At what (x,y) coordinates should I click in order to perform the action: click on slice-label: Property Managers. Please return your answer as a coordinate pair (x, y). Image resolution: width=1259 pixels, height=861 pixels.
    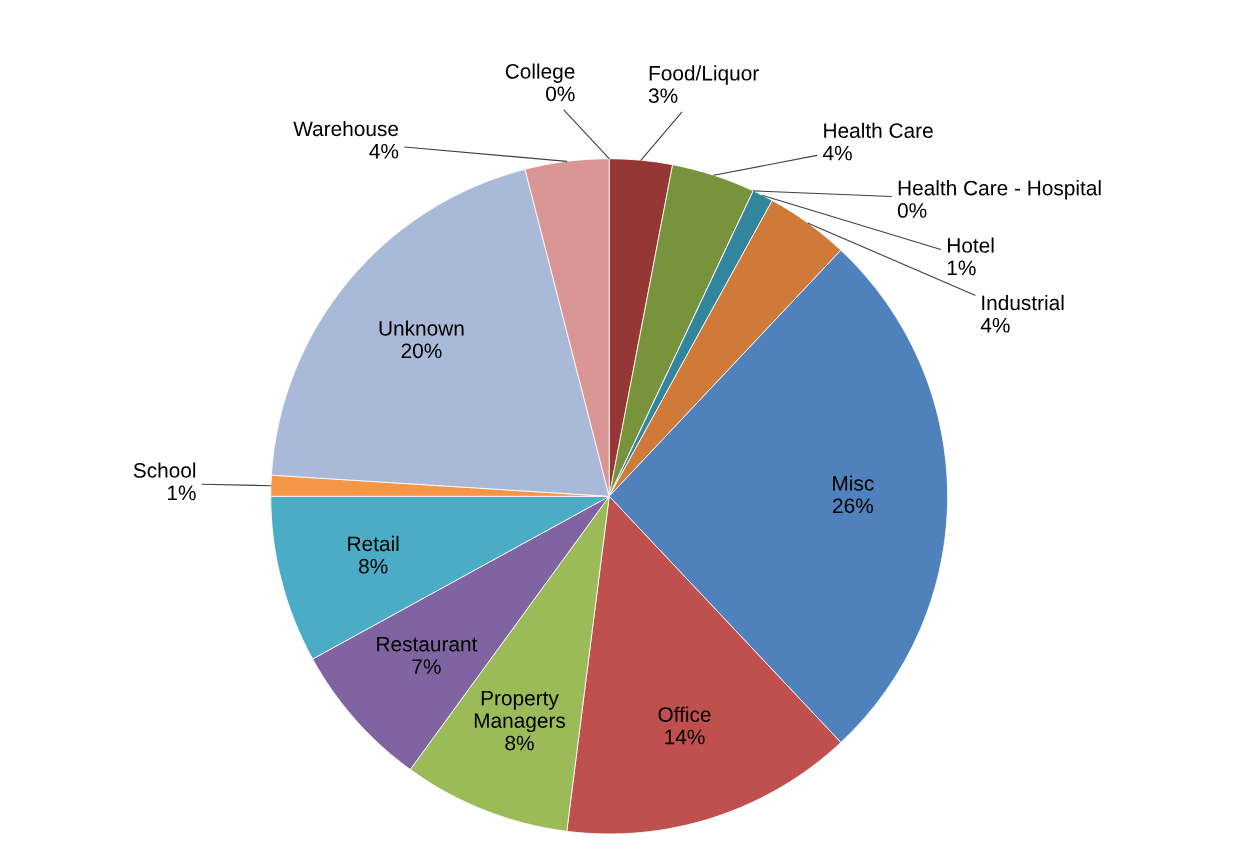
    Looking at the image, I should click on (520, 711).